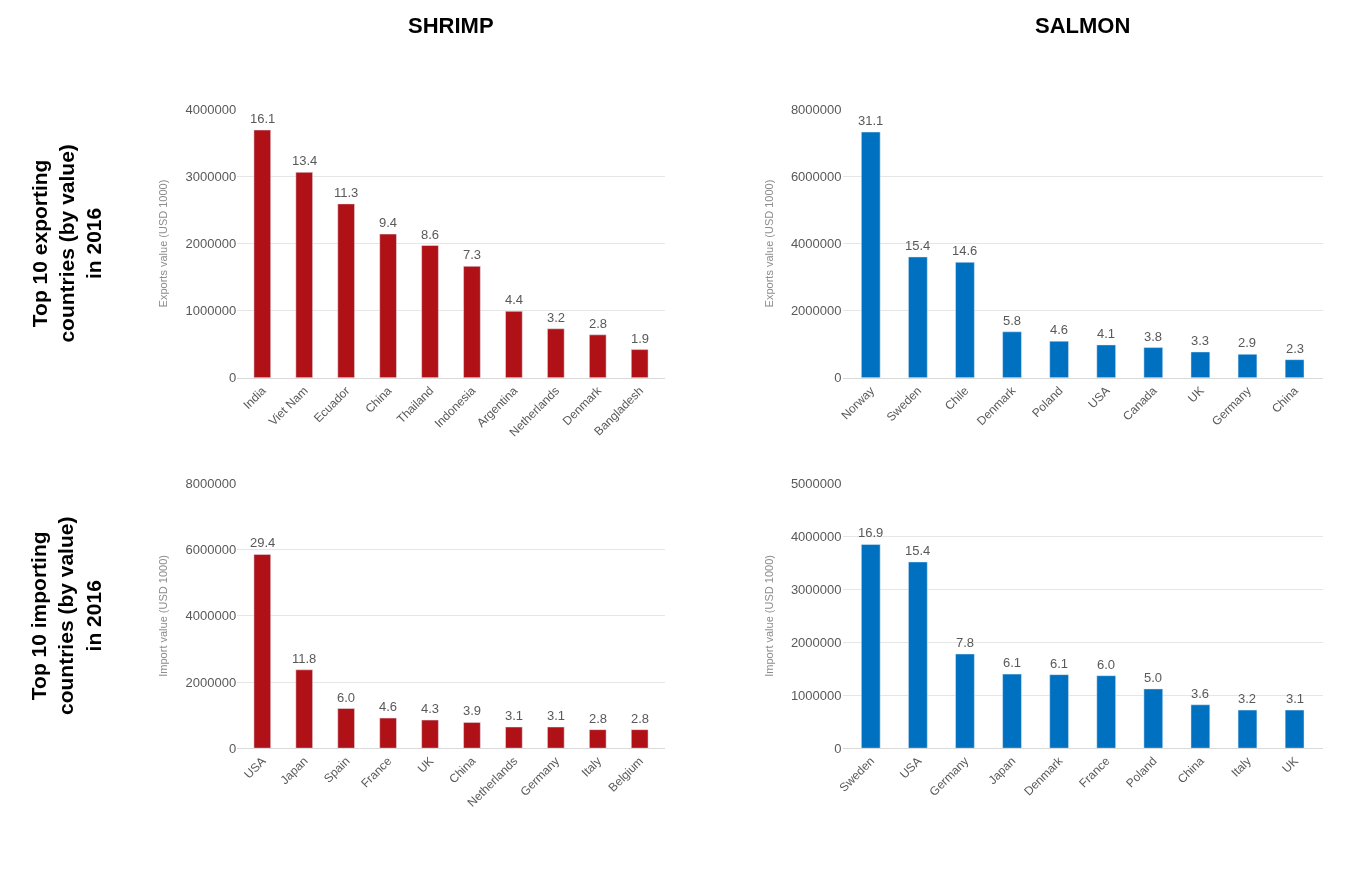 Image resolution: width=1356 pixels, height=874 pixels. What do you see at coordinates (1153, 336) in the screenshot?
I see `annotation: 3.8` at bounding box center [1153, 336].